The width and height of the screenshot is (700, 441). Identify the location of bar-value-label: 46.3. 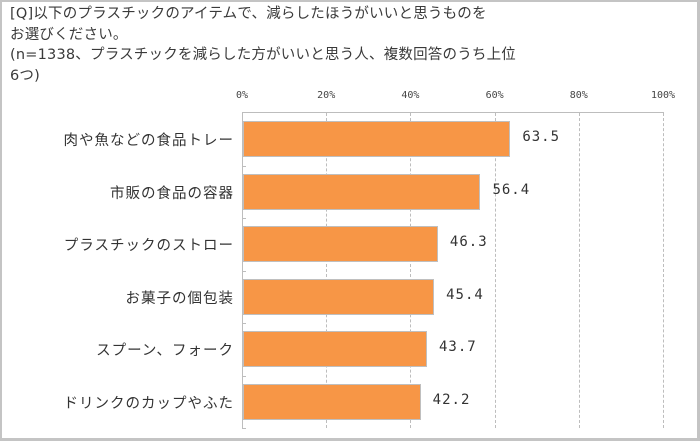
(468, 242).